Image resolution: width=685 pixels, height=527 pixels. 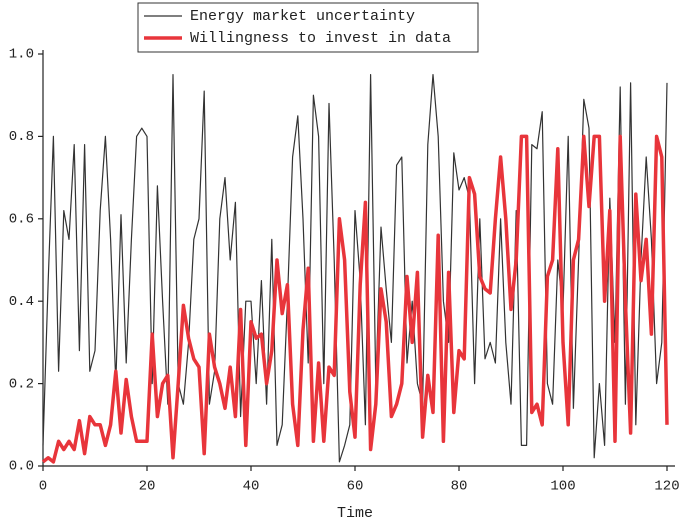 I want to click on legend-label: Willingness to invest in data, so click(x=320, y=38).